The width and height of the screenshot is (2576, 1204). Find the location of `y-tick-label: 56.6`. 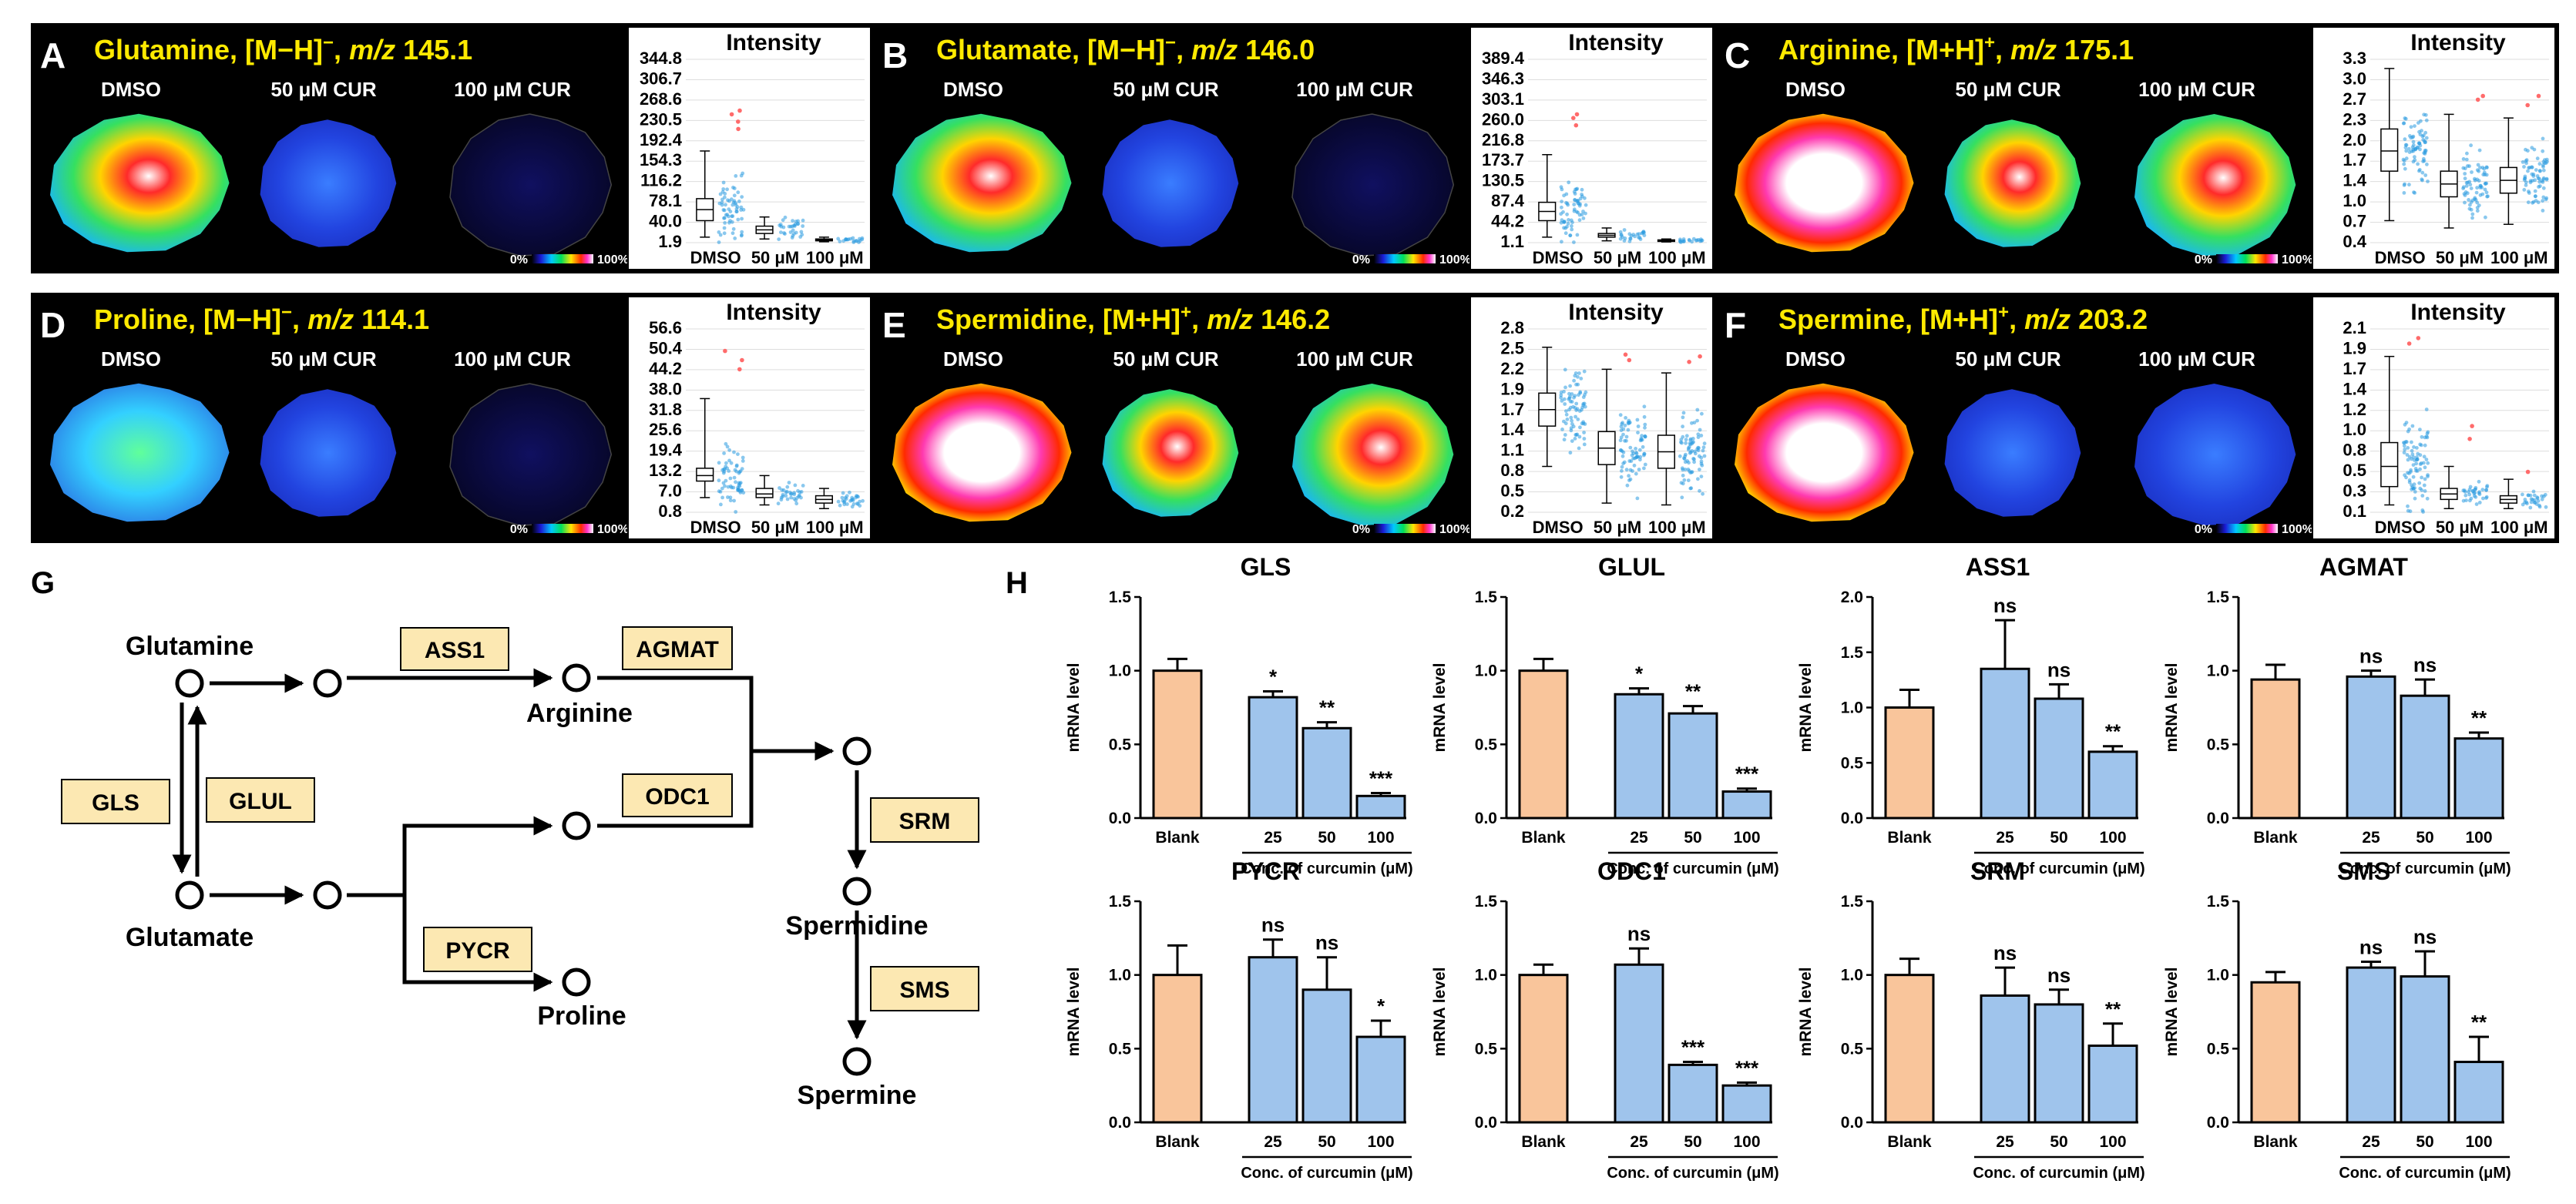

y-tick-label: 56.6 is located at coordinates (665, 327).